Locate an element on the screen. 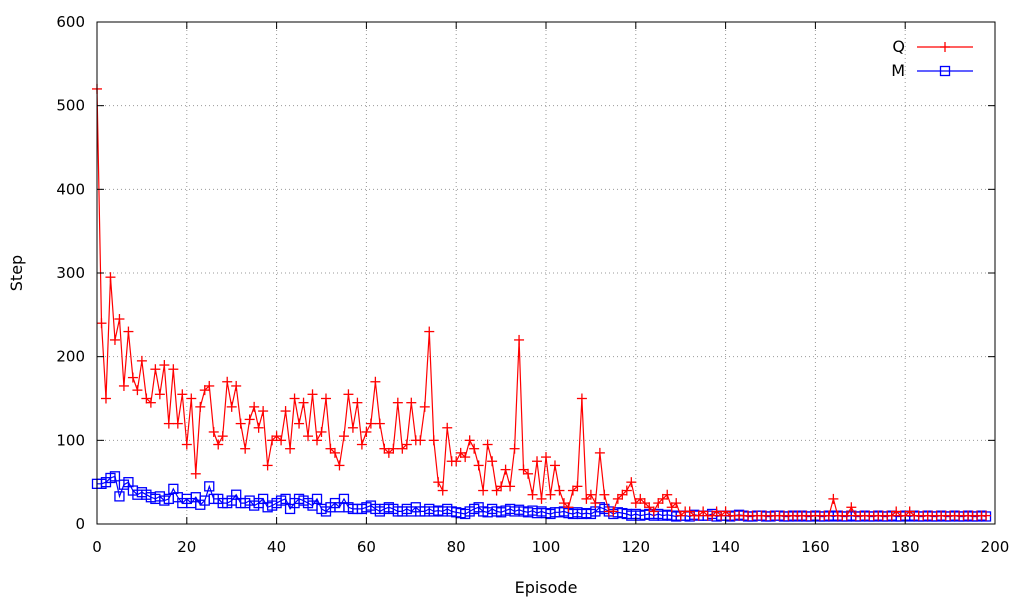  y-tick-label: 300 is located at coordinates (70, 273).